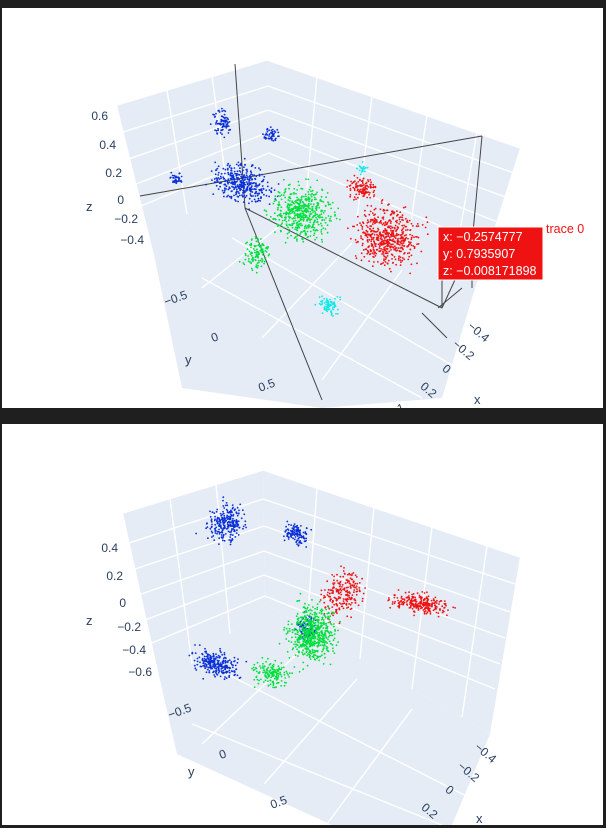 This screenshot has height=828, width=606. I want to click on window-frame-top, so click(303, 4).